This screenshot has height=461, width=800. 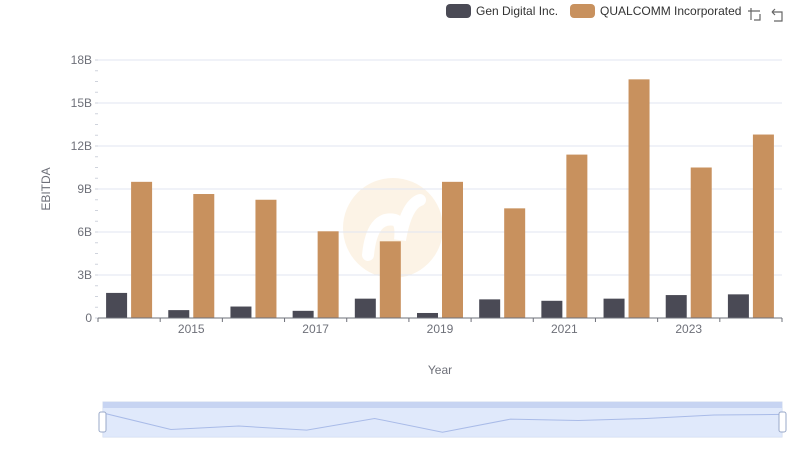 What do you see at coordinates (179, 314) in the screenshot?
I see `bar-gen-digital-2015` at bounding box center [179, 314].